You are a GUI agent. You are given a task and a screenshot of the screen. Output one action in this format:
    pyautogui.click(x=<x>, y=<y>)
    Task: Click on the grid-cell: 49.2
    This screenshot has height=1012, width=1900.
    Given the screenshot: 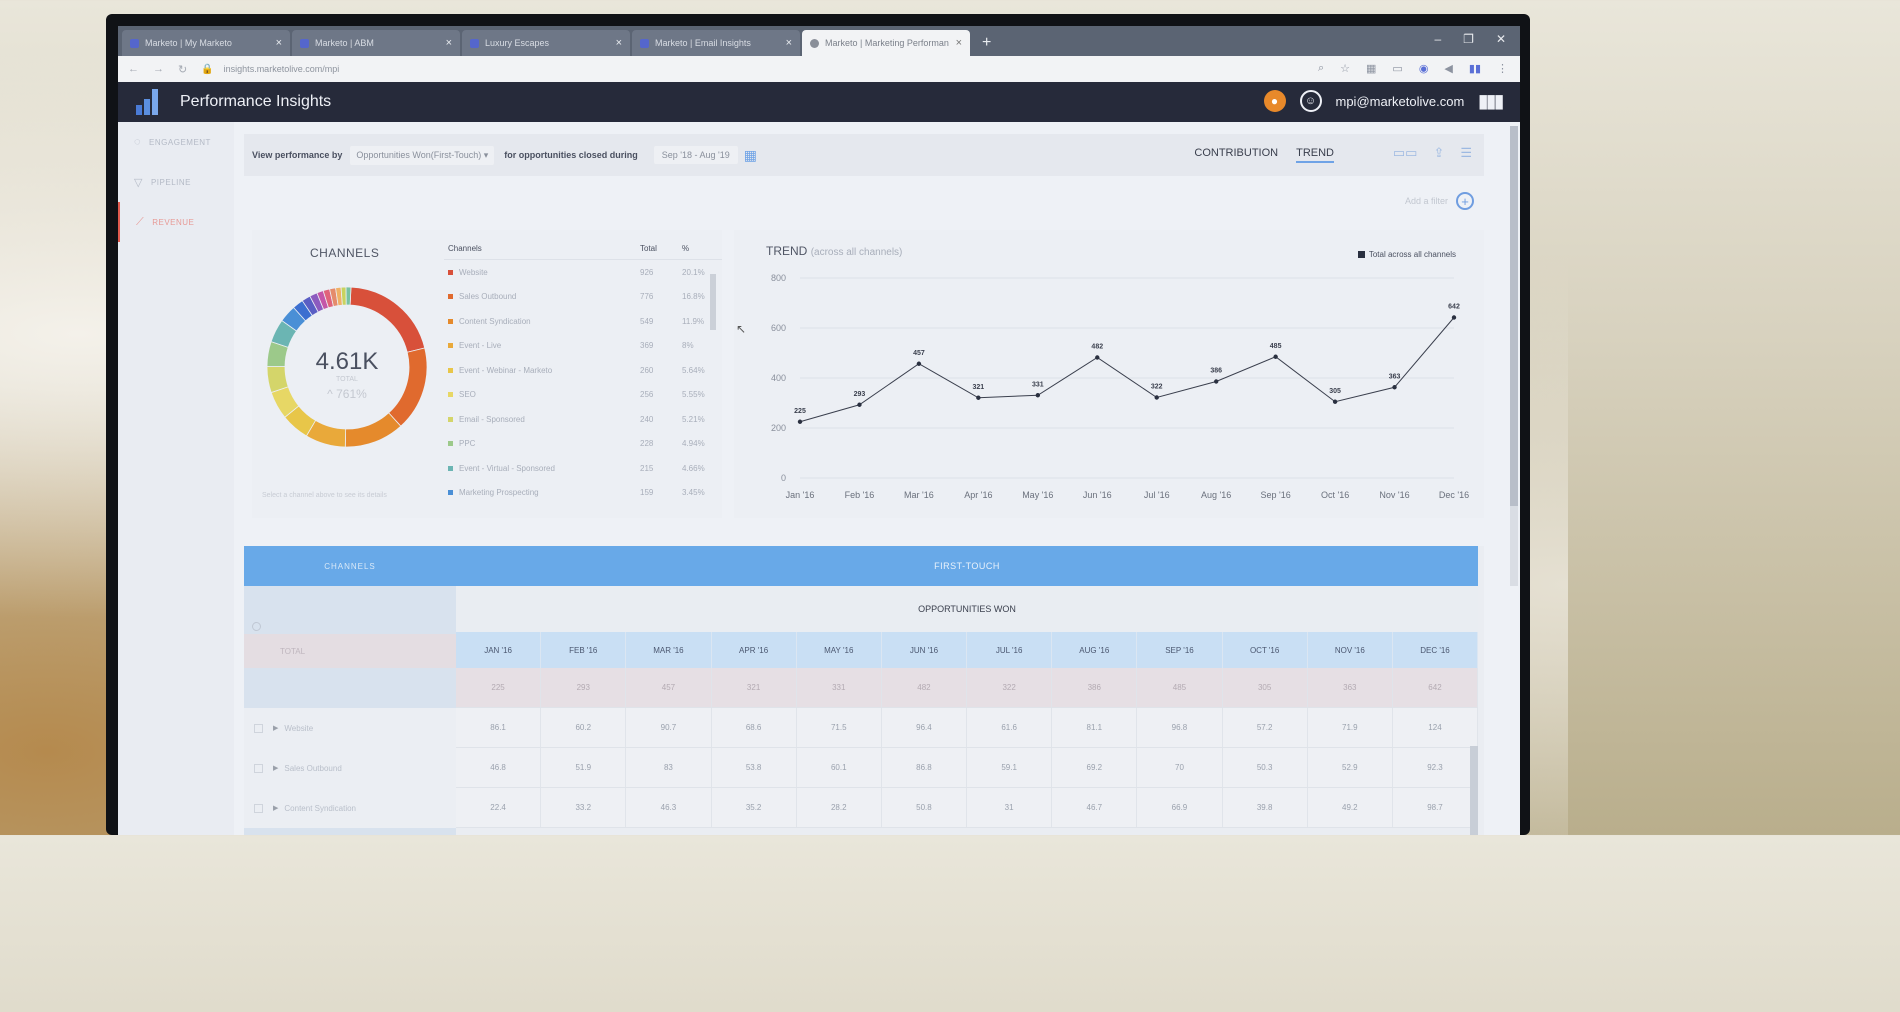 What is the action you would take?
    pyautogui.click(x=1350, y=807)
    